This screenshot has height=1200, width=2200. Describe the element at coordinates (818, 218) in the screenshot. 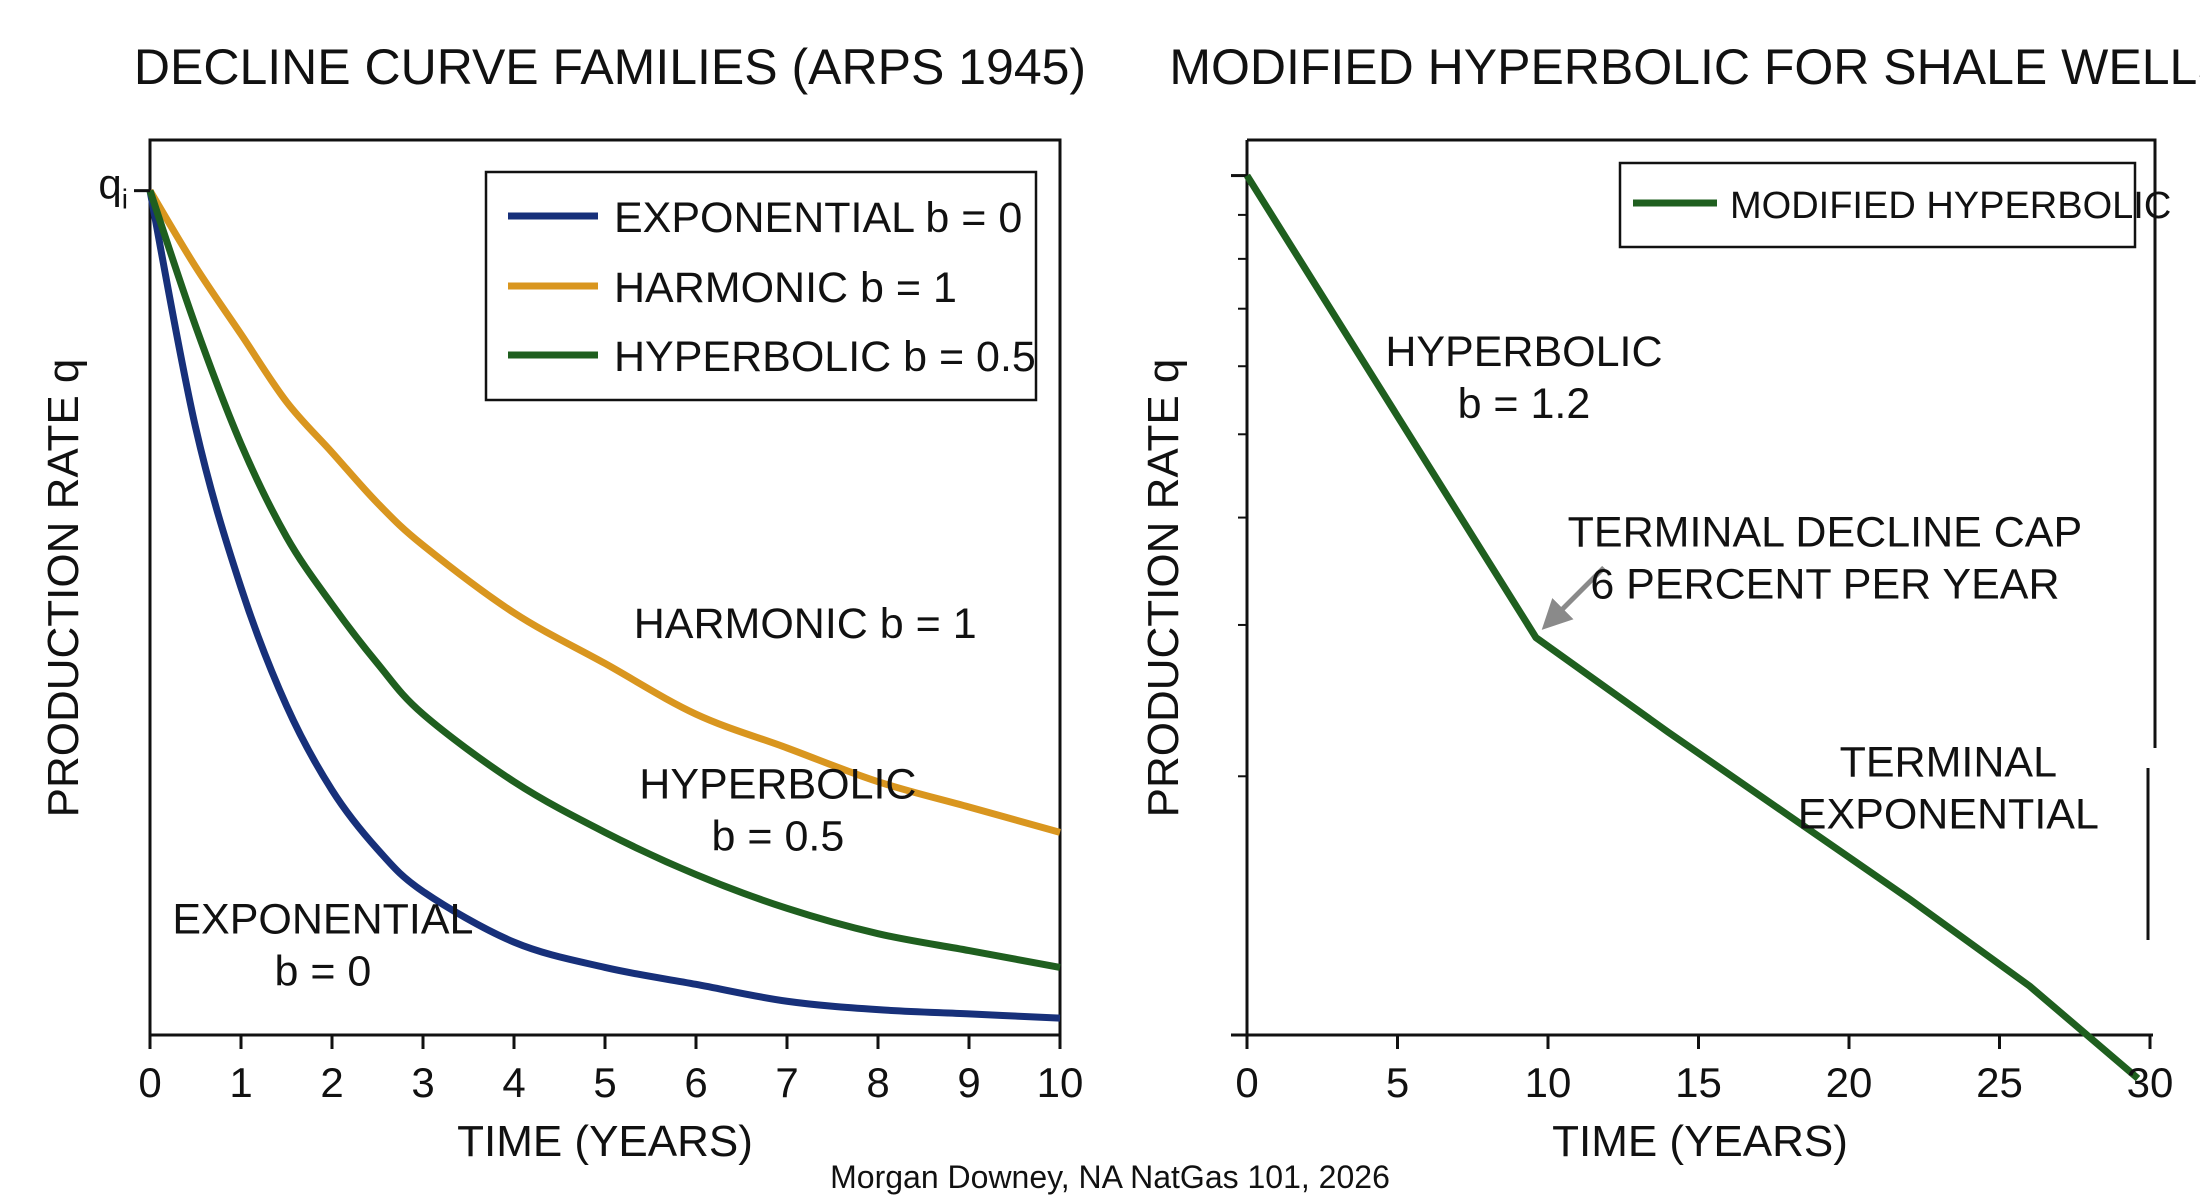

I see `legend-label: EXPONENTIAL b = 0` at that location.